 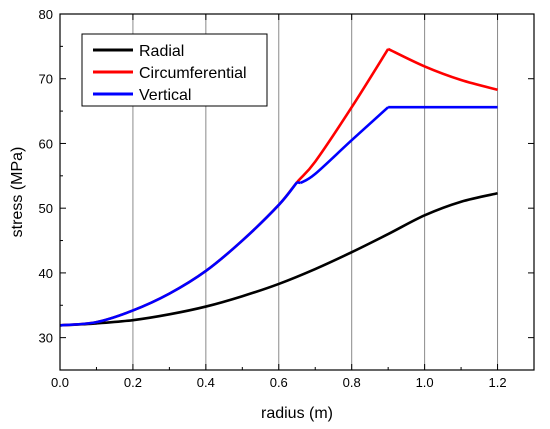 What do you see at coordinates (46, 79) in the screenshot?
I see `y-tick-label: 70` at bounding box center [46, 79].